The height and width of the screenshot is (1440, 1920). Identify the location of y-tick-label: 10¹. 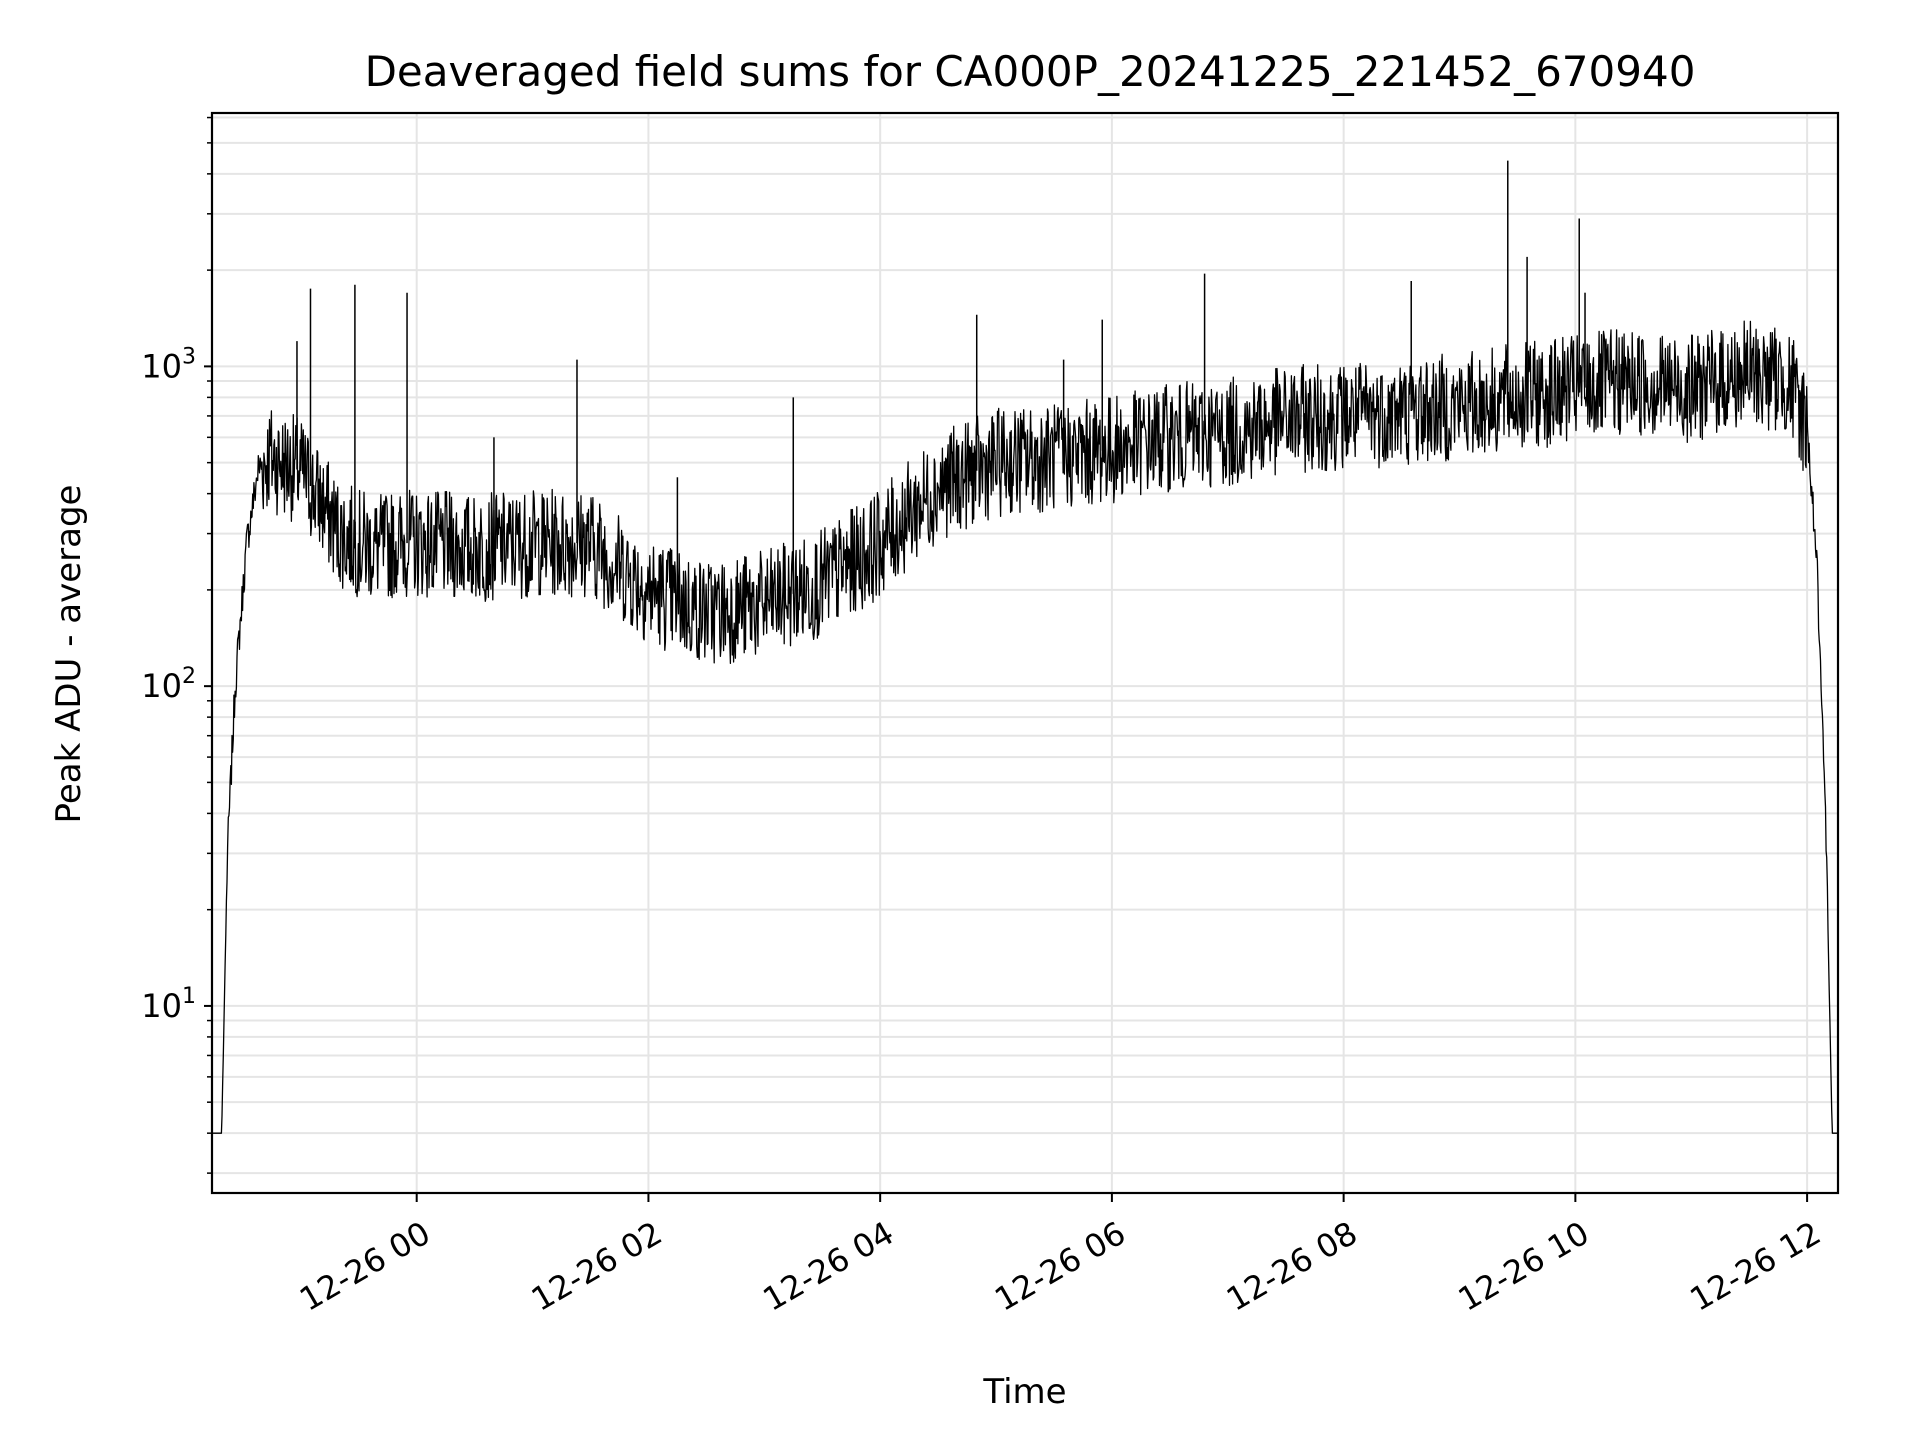
(168, 1004).